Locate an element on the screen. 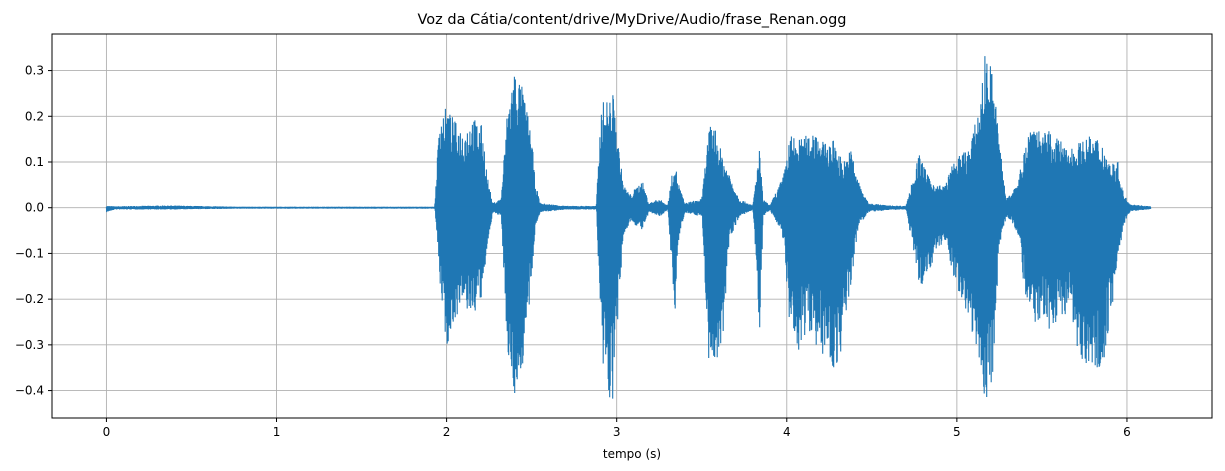 This screenshot has height=471, width=1225. x-tick-label: 0 is located at coordinates (107, 432).